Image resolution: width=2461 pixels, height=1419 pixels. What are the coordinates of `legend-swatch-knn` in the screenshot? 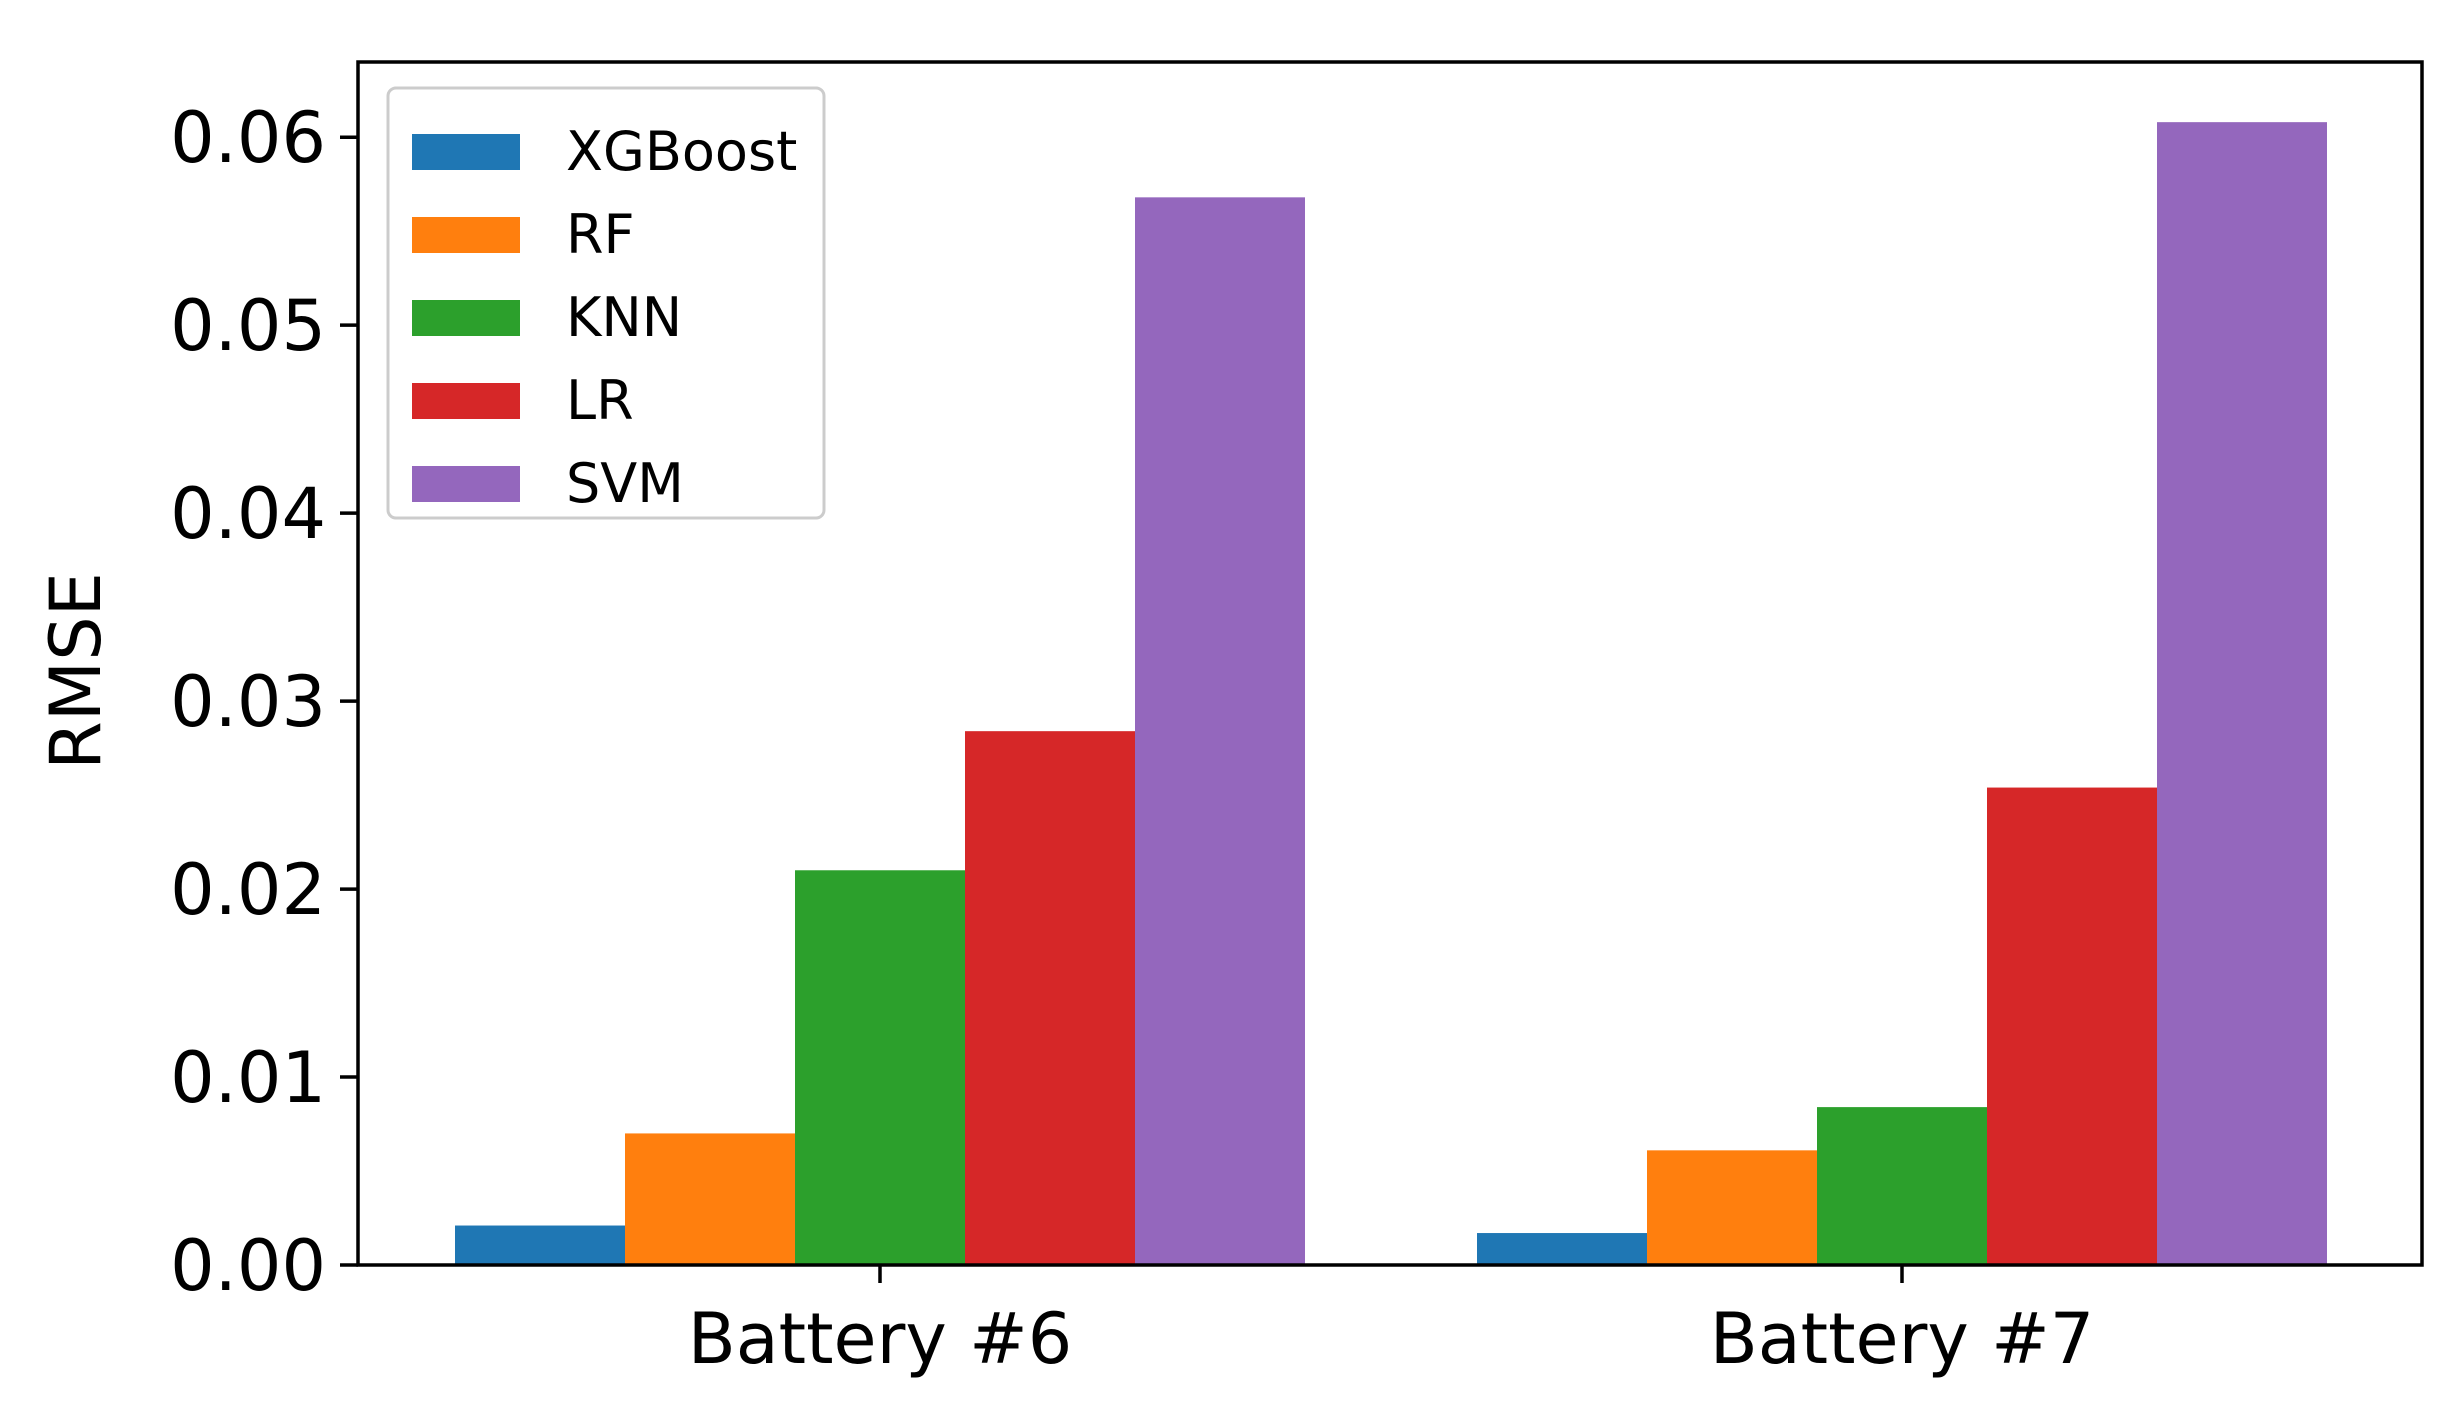 It's located at (466, 318).